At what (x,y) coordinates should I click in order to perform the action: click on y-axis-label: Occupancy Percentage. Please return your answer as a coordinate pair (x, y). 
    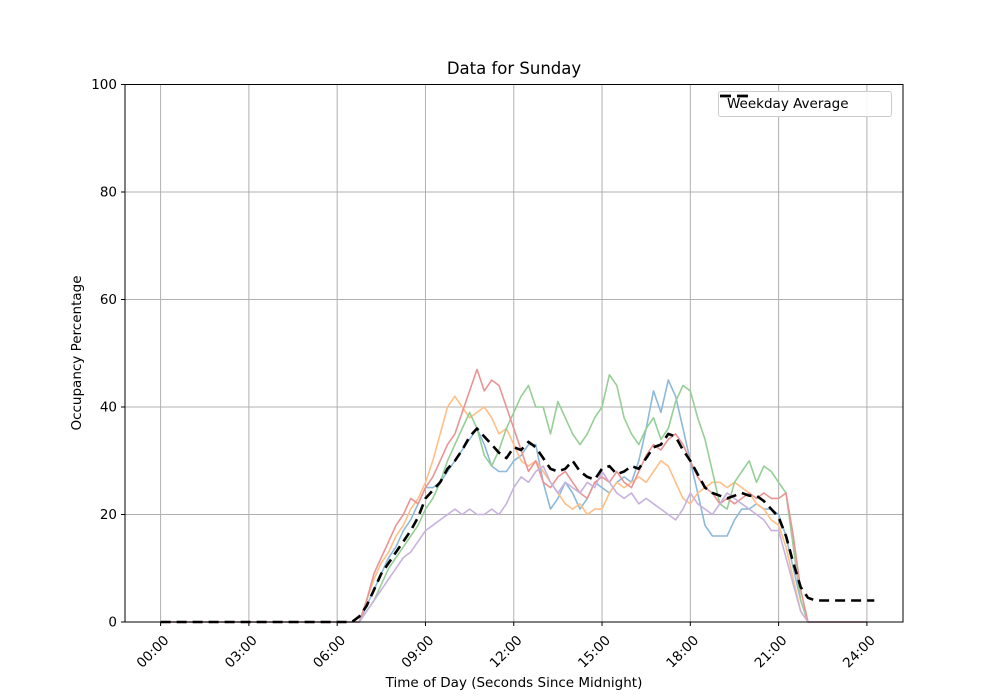
    Looking at the image, I should click on (77, 353).